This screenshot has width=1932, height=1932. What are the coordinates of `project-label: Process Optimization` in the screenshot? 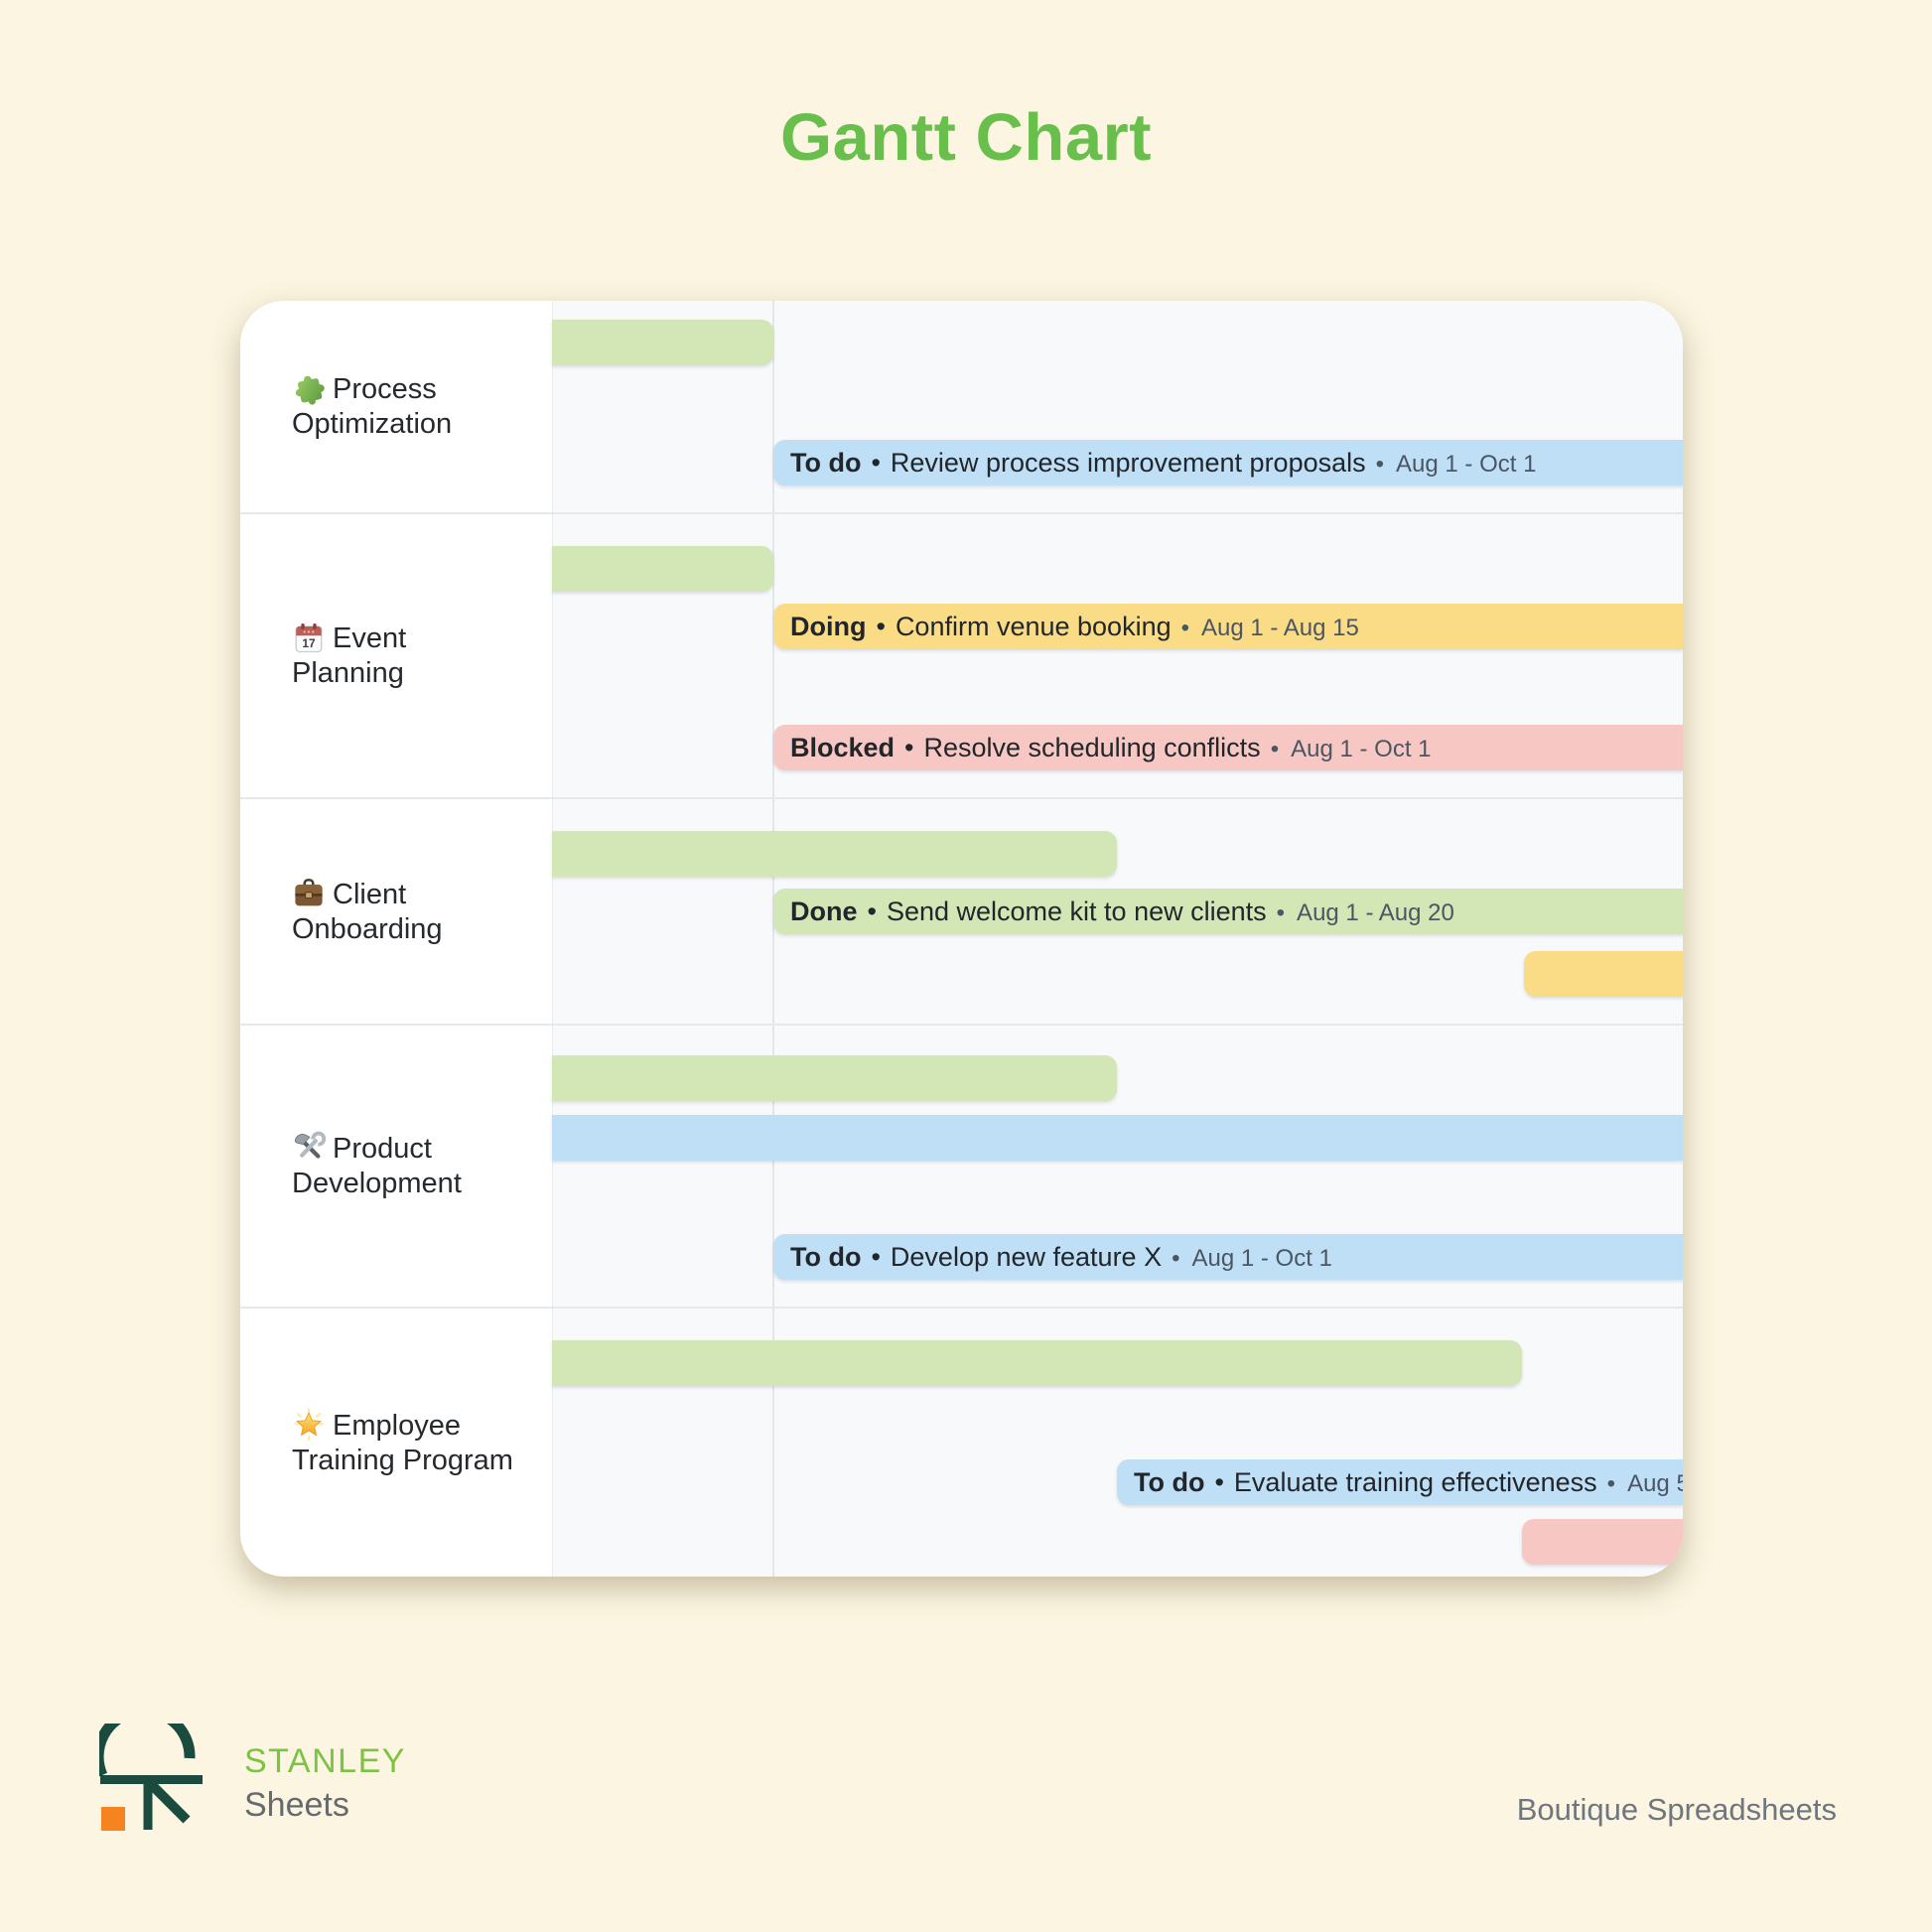 It's located at (373, 405).